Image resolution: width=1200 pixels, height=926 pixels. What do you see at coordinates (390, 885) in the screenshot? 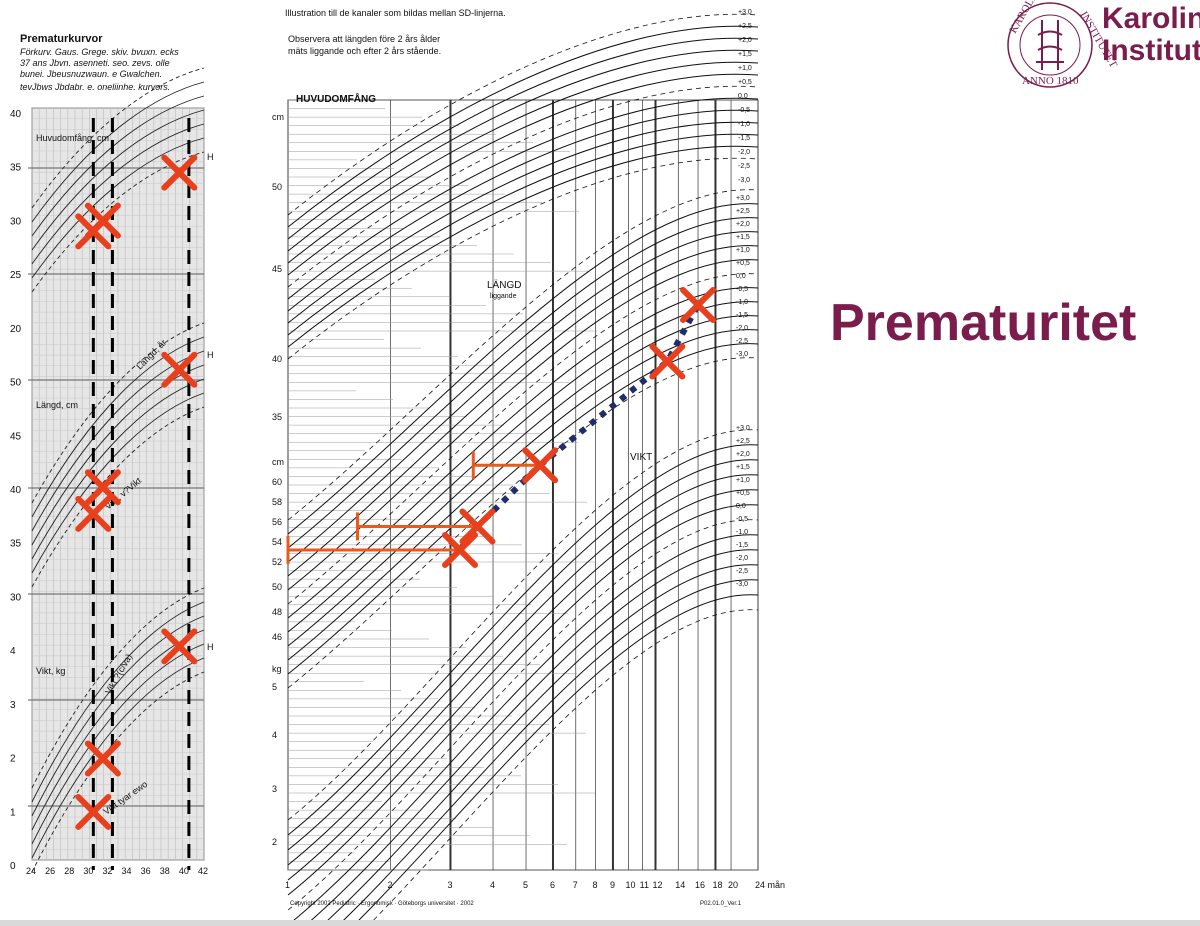
I see `age-tick-label: 2` at bounding box center [390, 885].